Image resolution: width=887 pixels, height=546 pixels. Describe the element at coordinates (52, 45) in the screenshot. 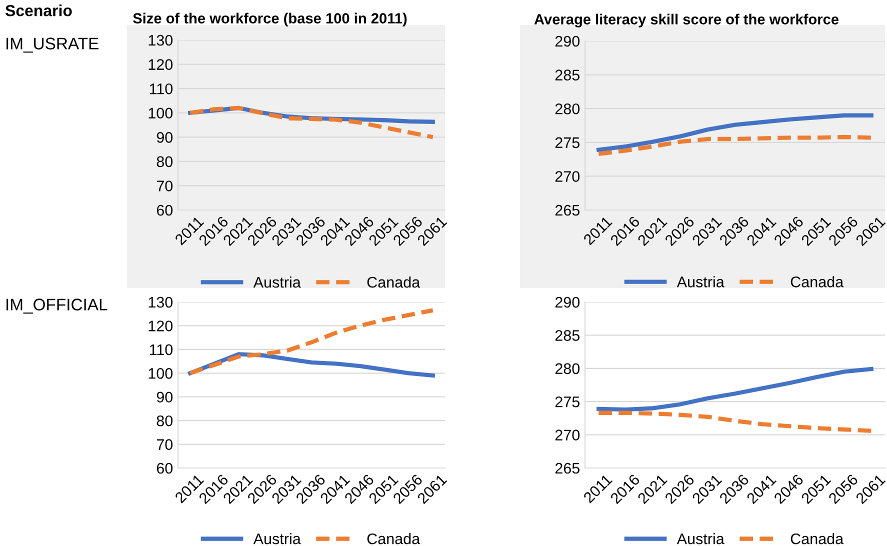

I see `text: IM_USRATE` at that location.